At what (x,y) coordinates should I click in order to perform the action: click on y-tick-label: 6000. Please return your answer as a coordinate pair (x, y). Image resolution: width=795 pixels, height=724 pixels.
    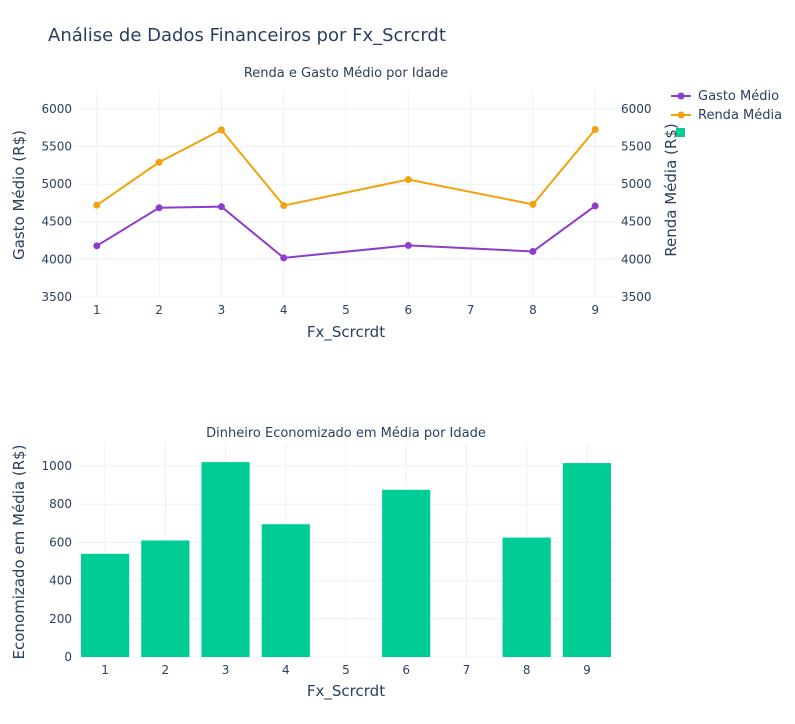
    Looking at the image, I should click on (56, 109).